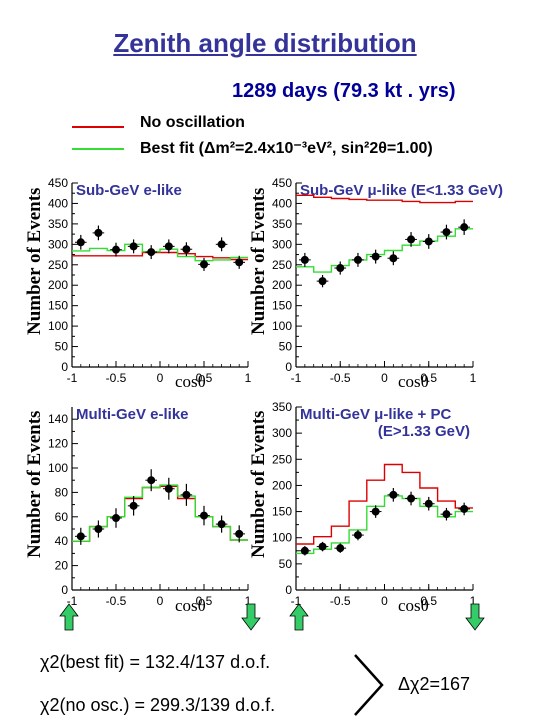  What do you see at coordinates (158, 705) in the screenshot?
I see `chi2-no-osc: χ2(no osc.) = 299.3/139 d.o.f.` at bounding box center [158, 705].